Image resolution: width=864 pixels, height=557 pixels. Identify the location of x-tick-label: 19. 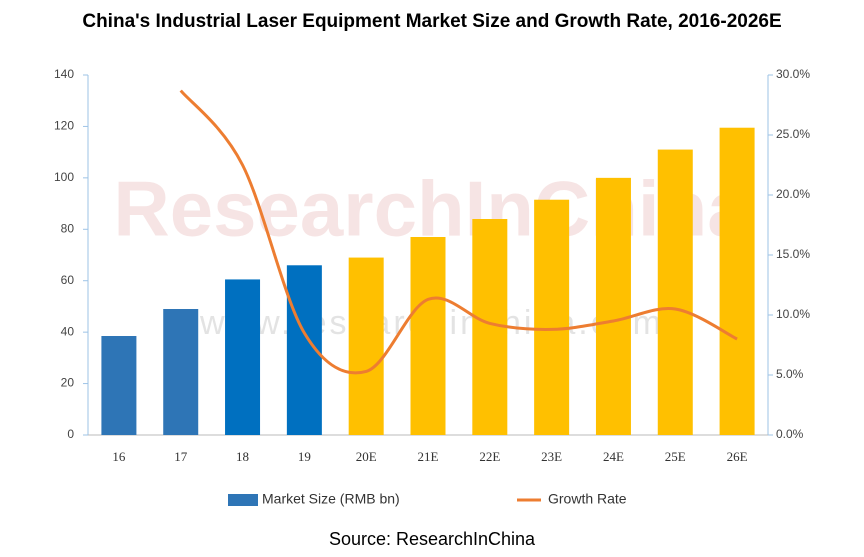
(304, 456).